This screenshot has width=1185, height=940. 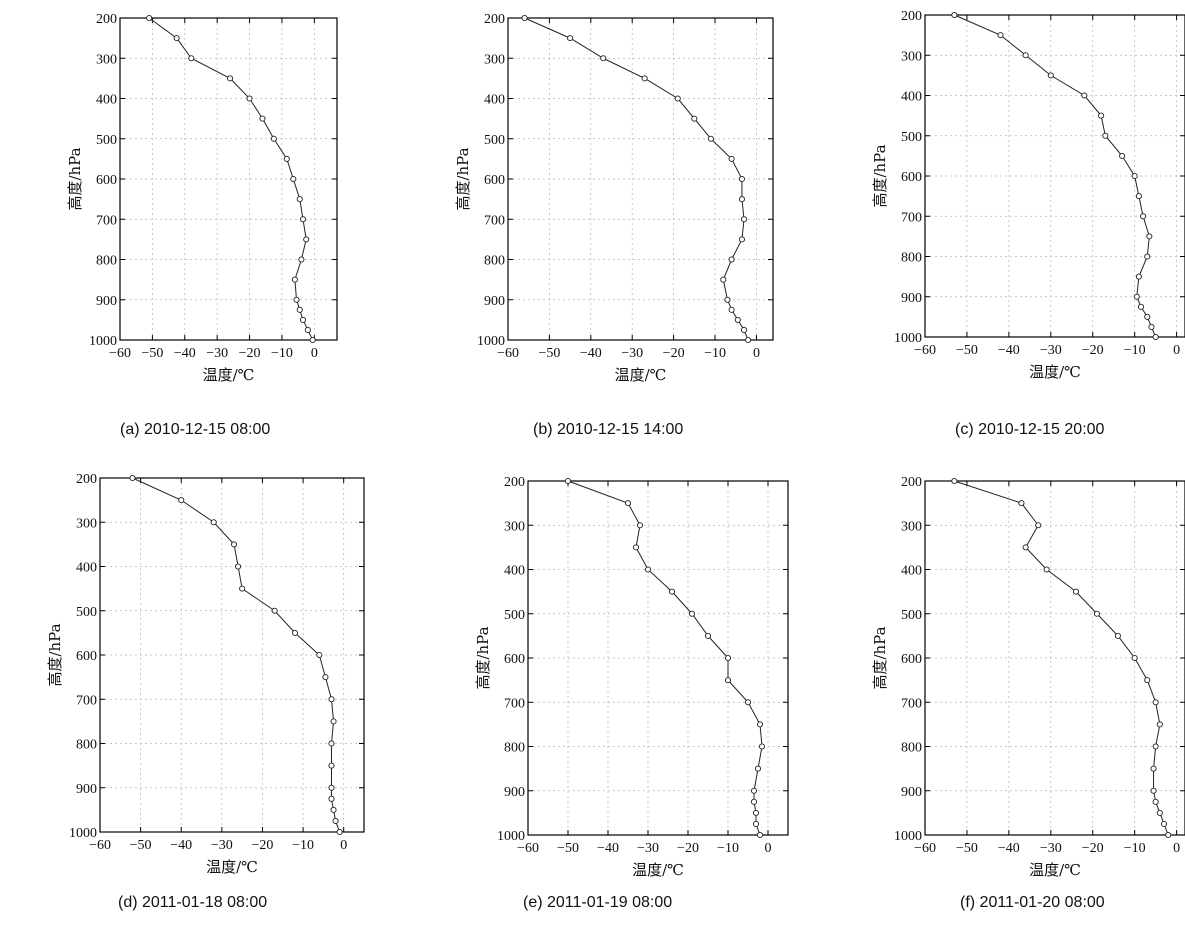 What do you see at coordinates (250, 353) in the screenshot?
I see `x-tick-label: −20` at bounding box center [250, 353].